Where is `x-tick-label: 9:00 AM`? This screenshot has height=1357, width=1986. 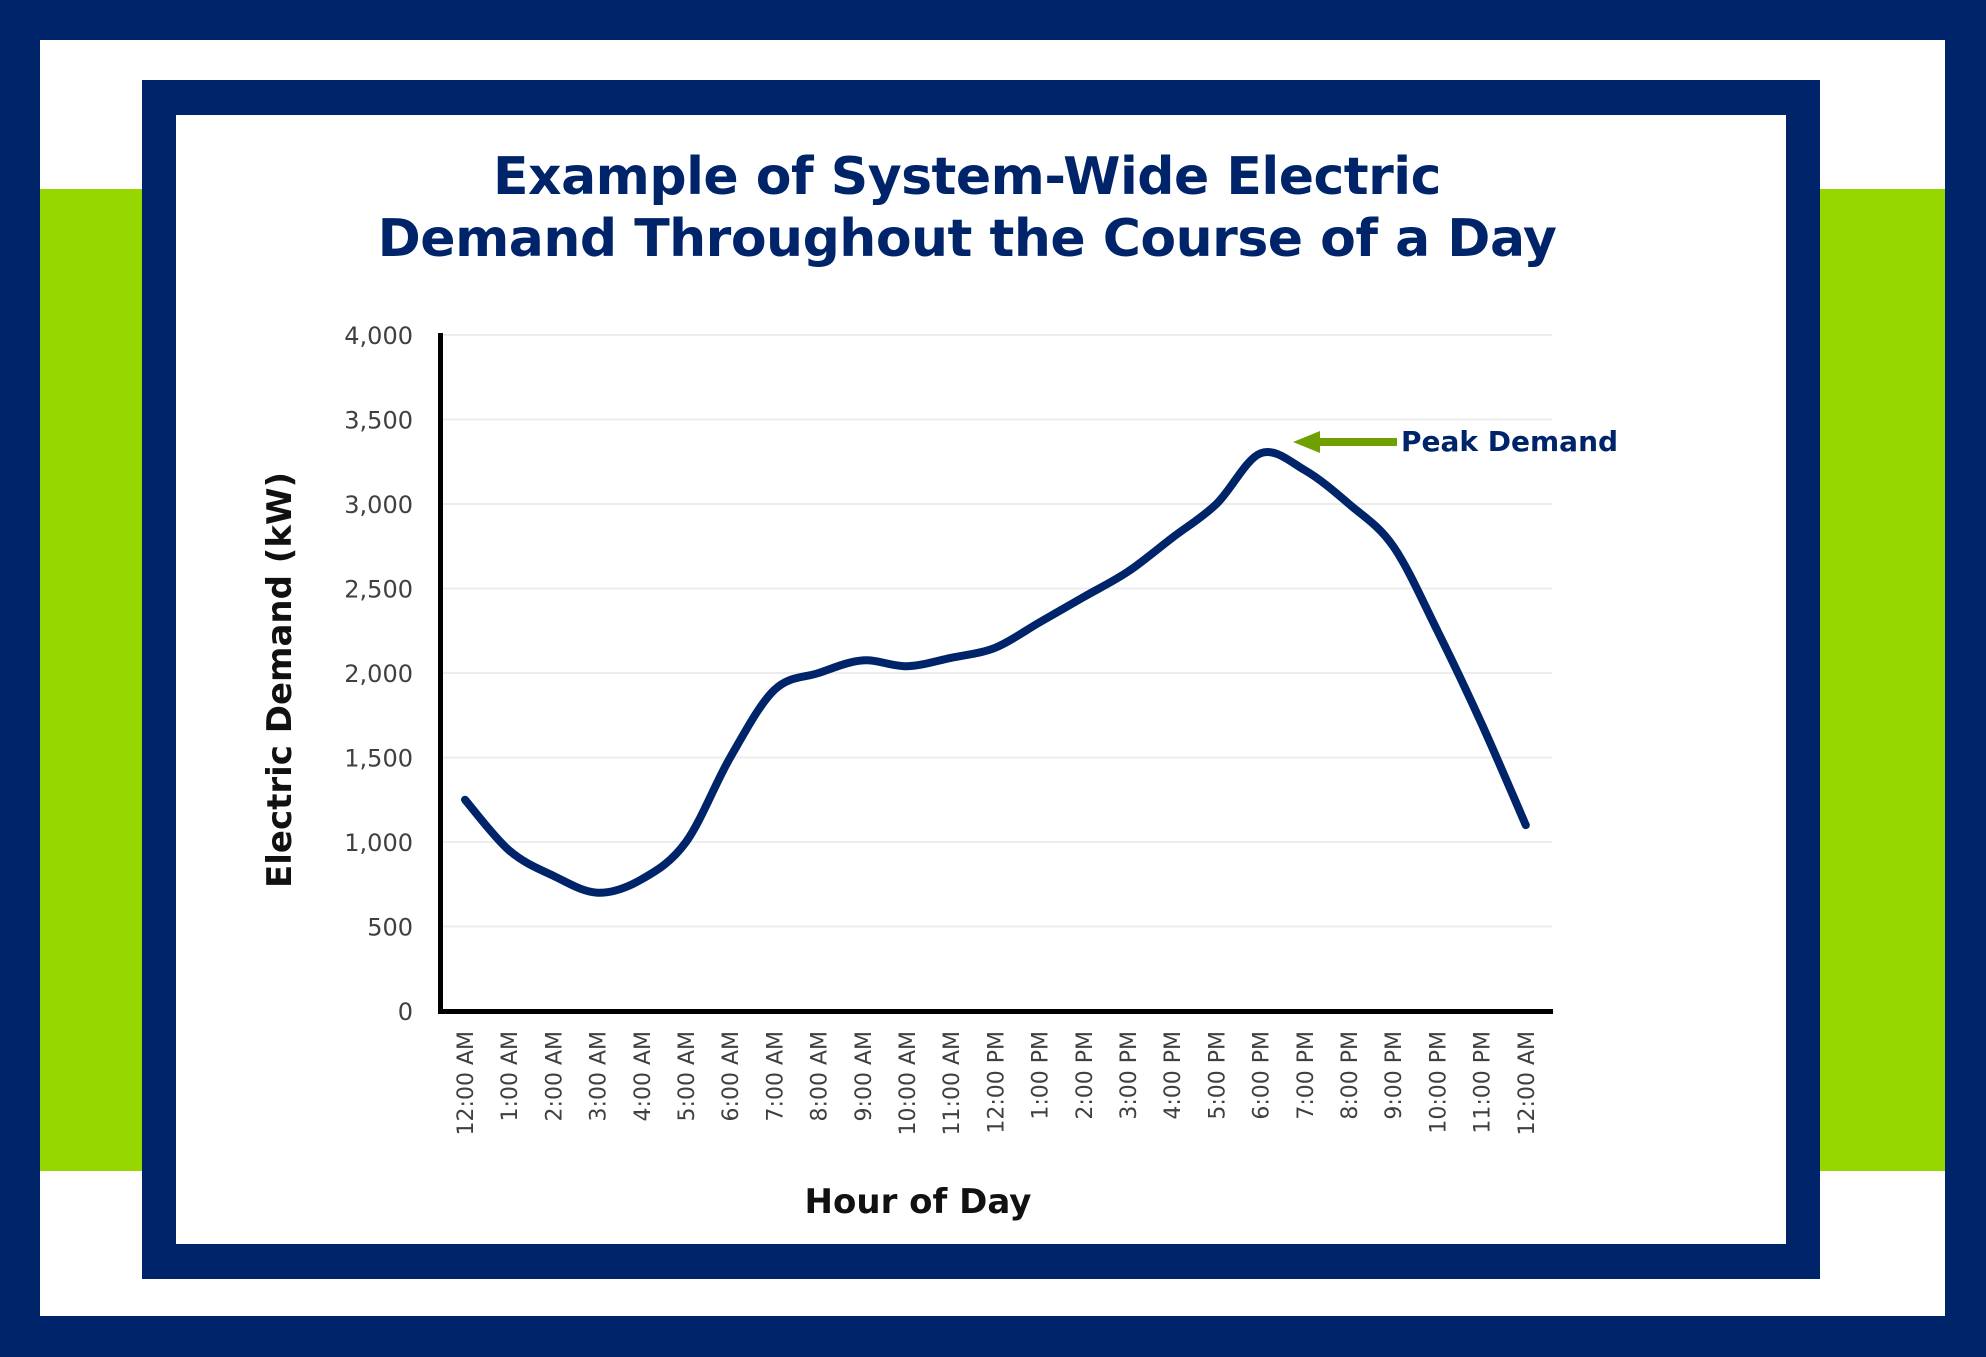 x-tick-label: 9:00 AM is located at coordinates (864, 1076).